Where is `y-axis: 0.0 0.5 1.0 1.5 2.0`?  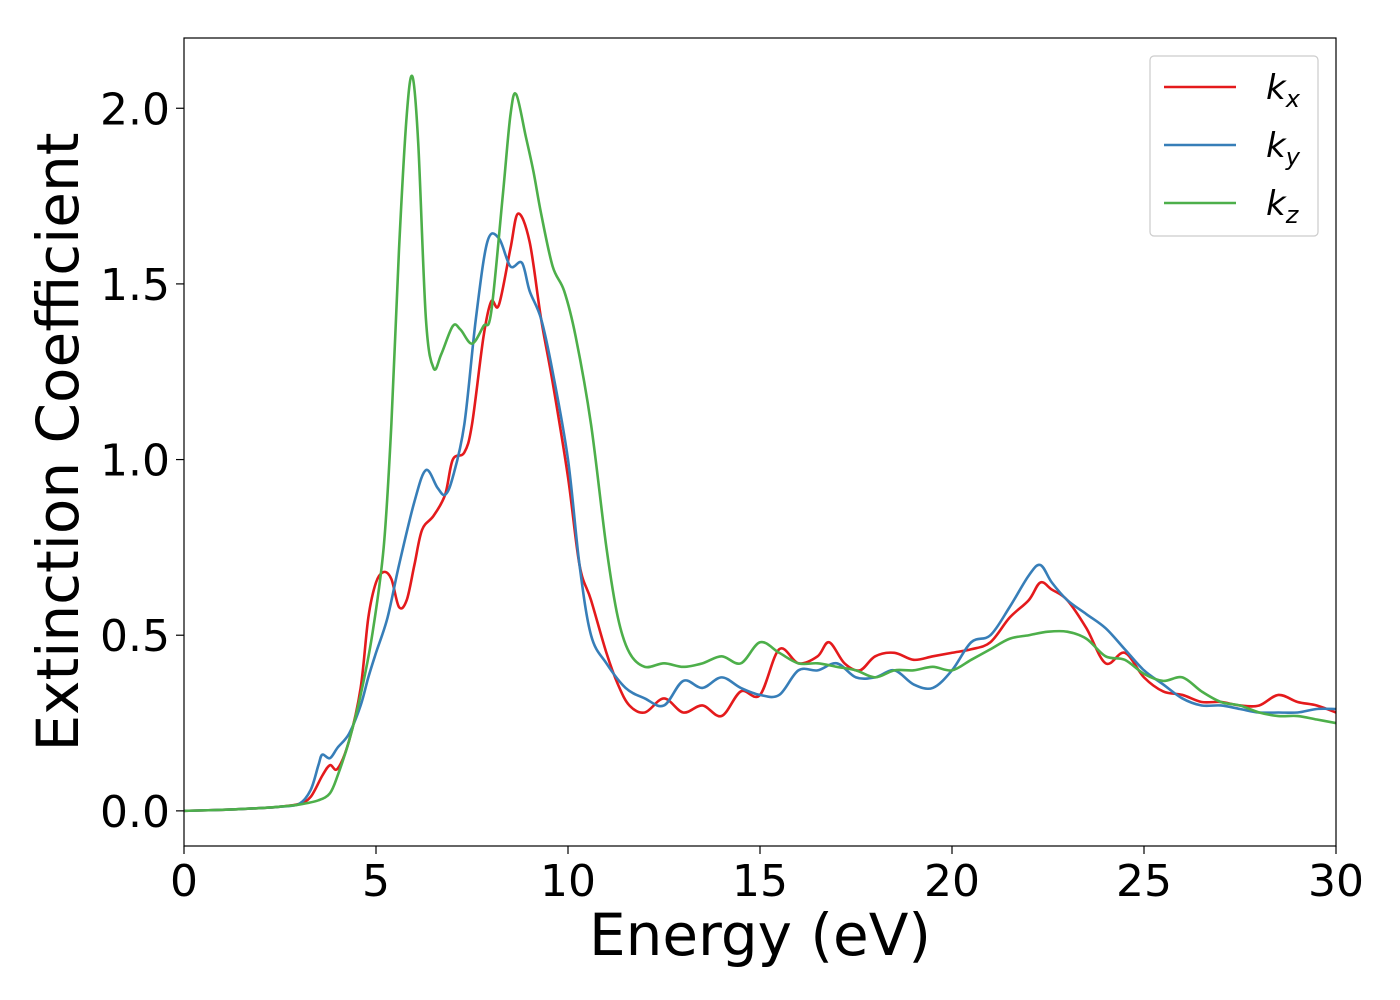 y-axis: 0.0 0.5 1.0 1.5 2.0 is located at coordinates (142, 461).